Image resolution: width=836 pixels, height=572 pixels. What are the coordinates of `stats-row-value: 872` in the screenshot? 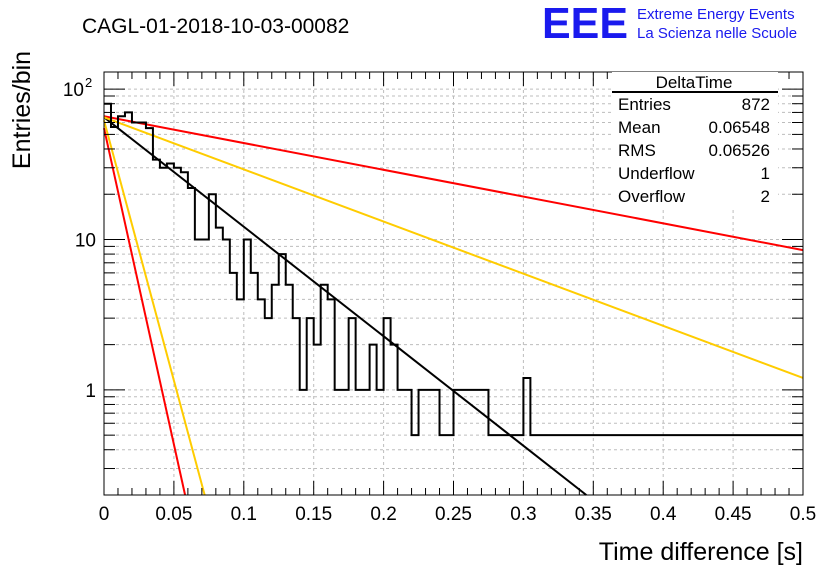 It's located at (756, 104).